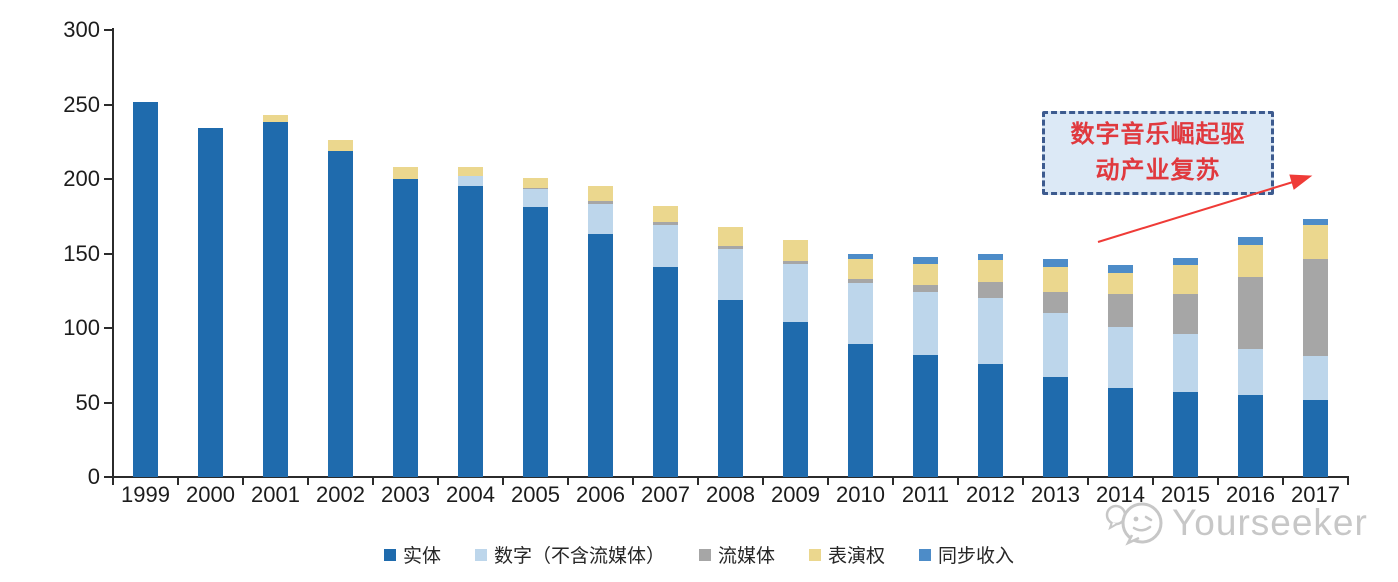 The height and width of the screenshot is (582, 1398). I want to click on legend-item-sync: 同步收入, so click(966, 554).